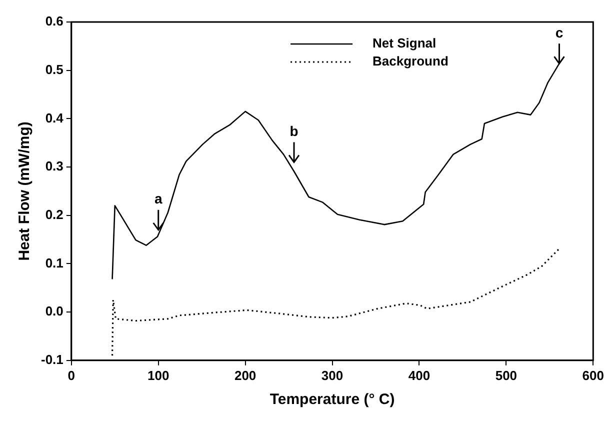 The image size is (615, 421). I want to click on x-tick-label: 200, so click(245, 375).